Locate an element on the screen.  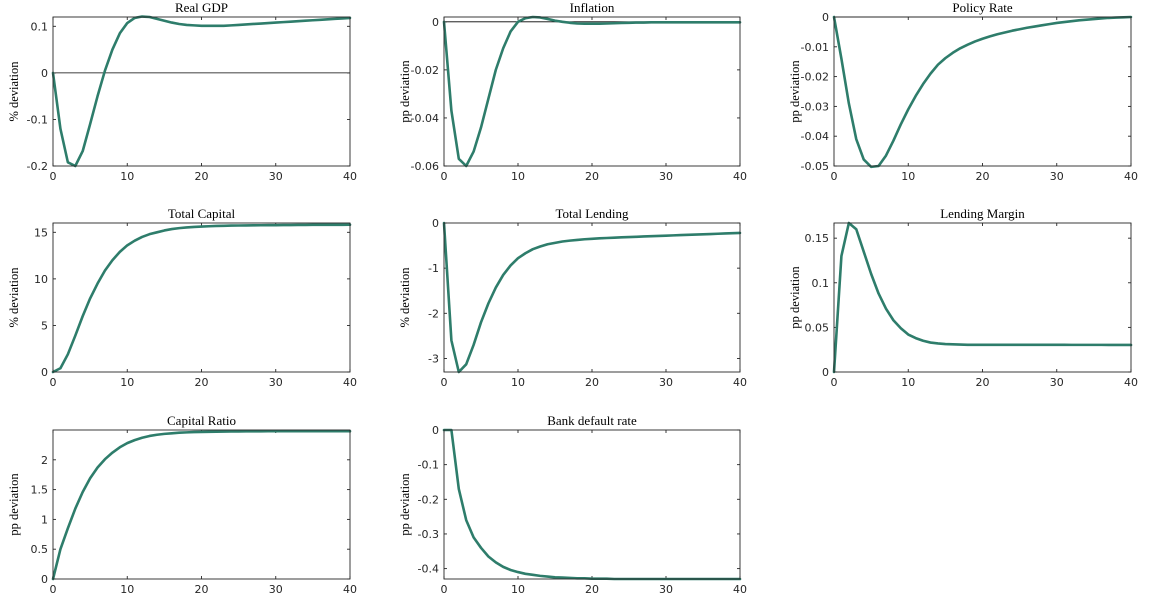
y-tick-label: 2 is located at coordinates (44, 460).